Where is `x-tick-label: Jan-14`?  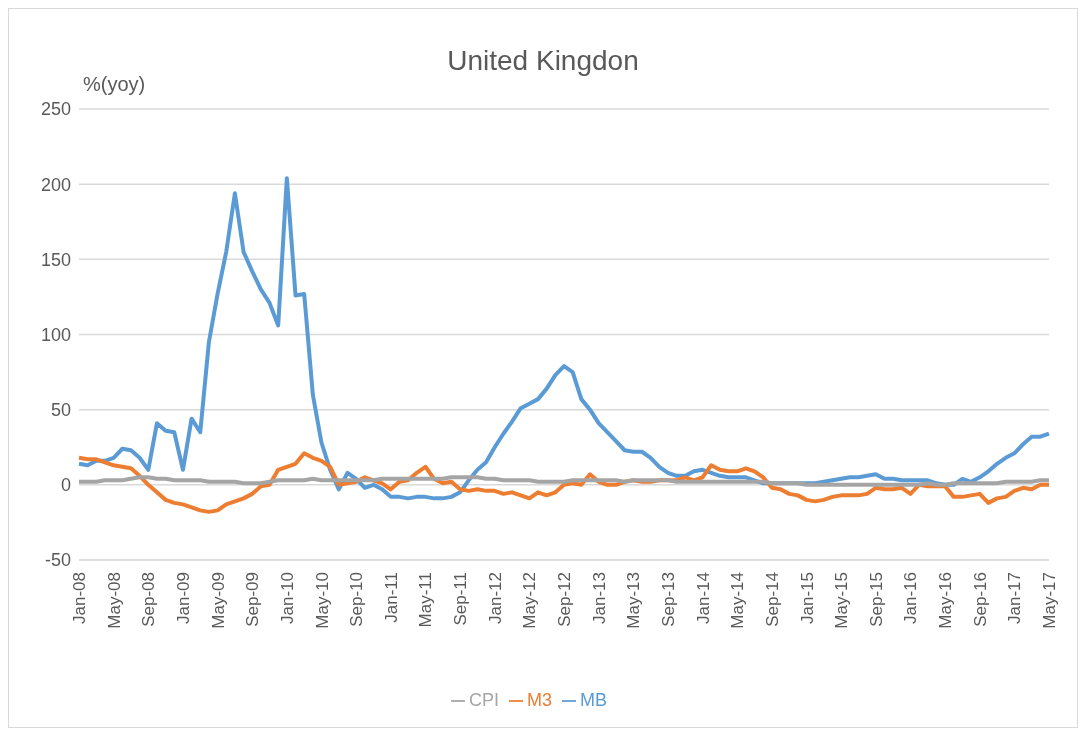
x-tick-label: Jan-14 is located at coordinates (703, 598).